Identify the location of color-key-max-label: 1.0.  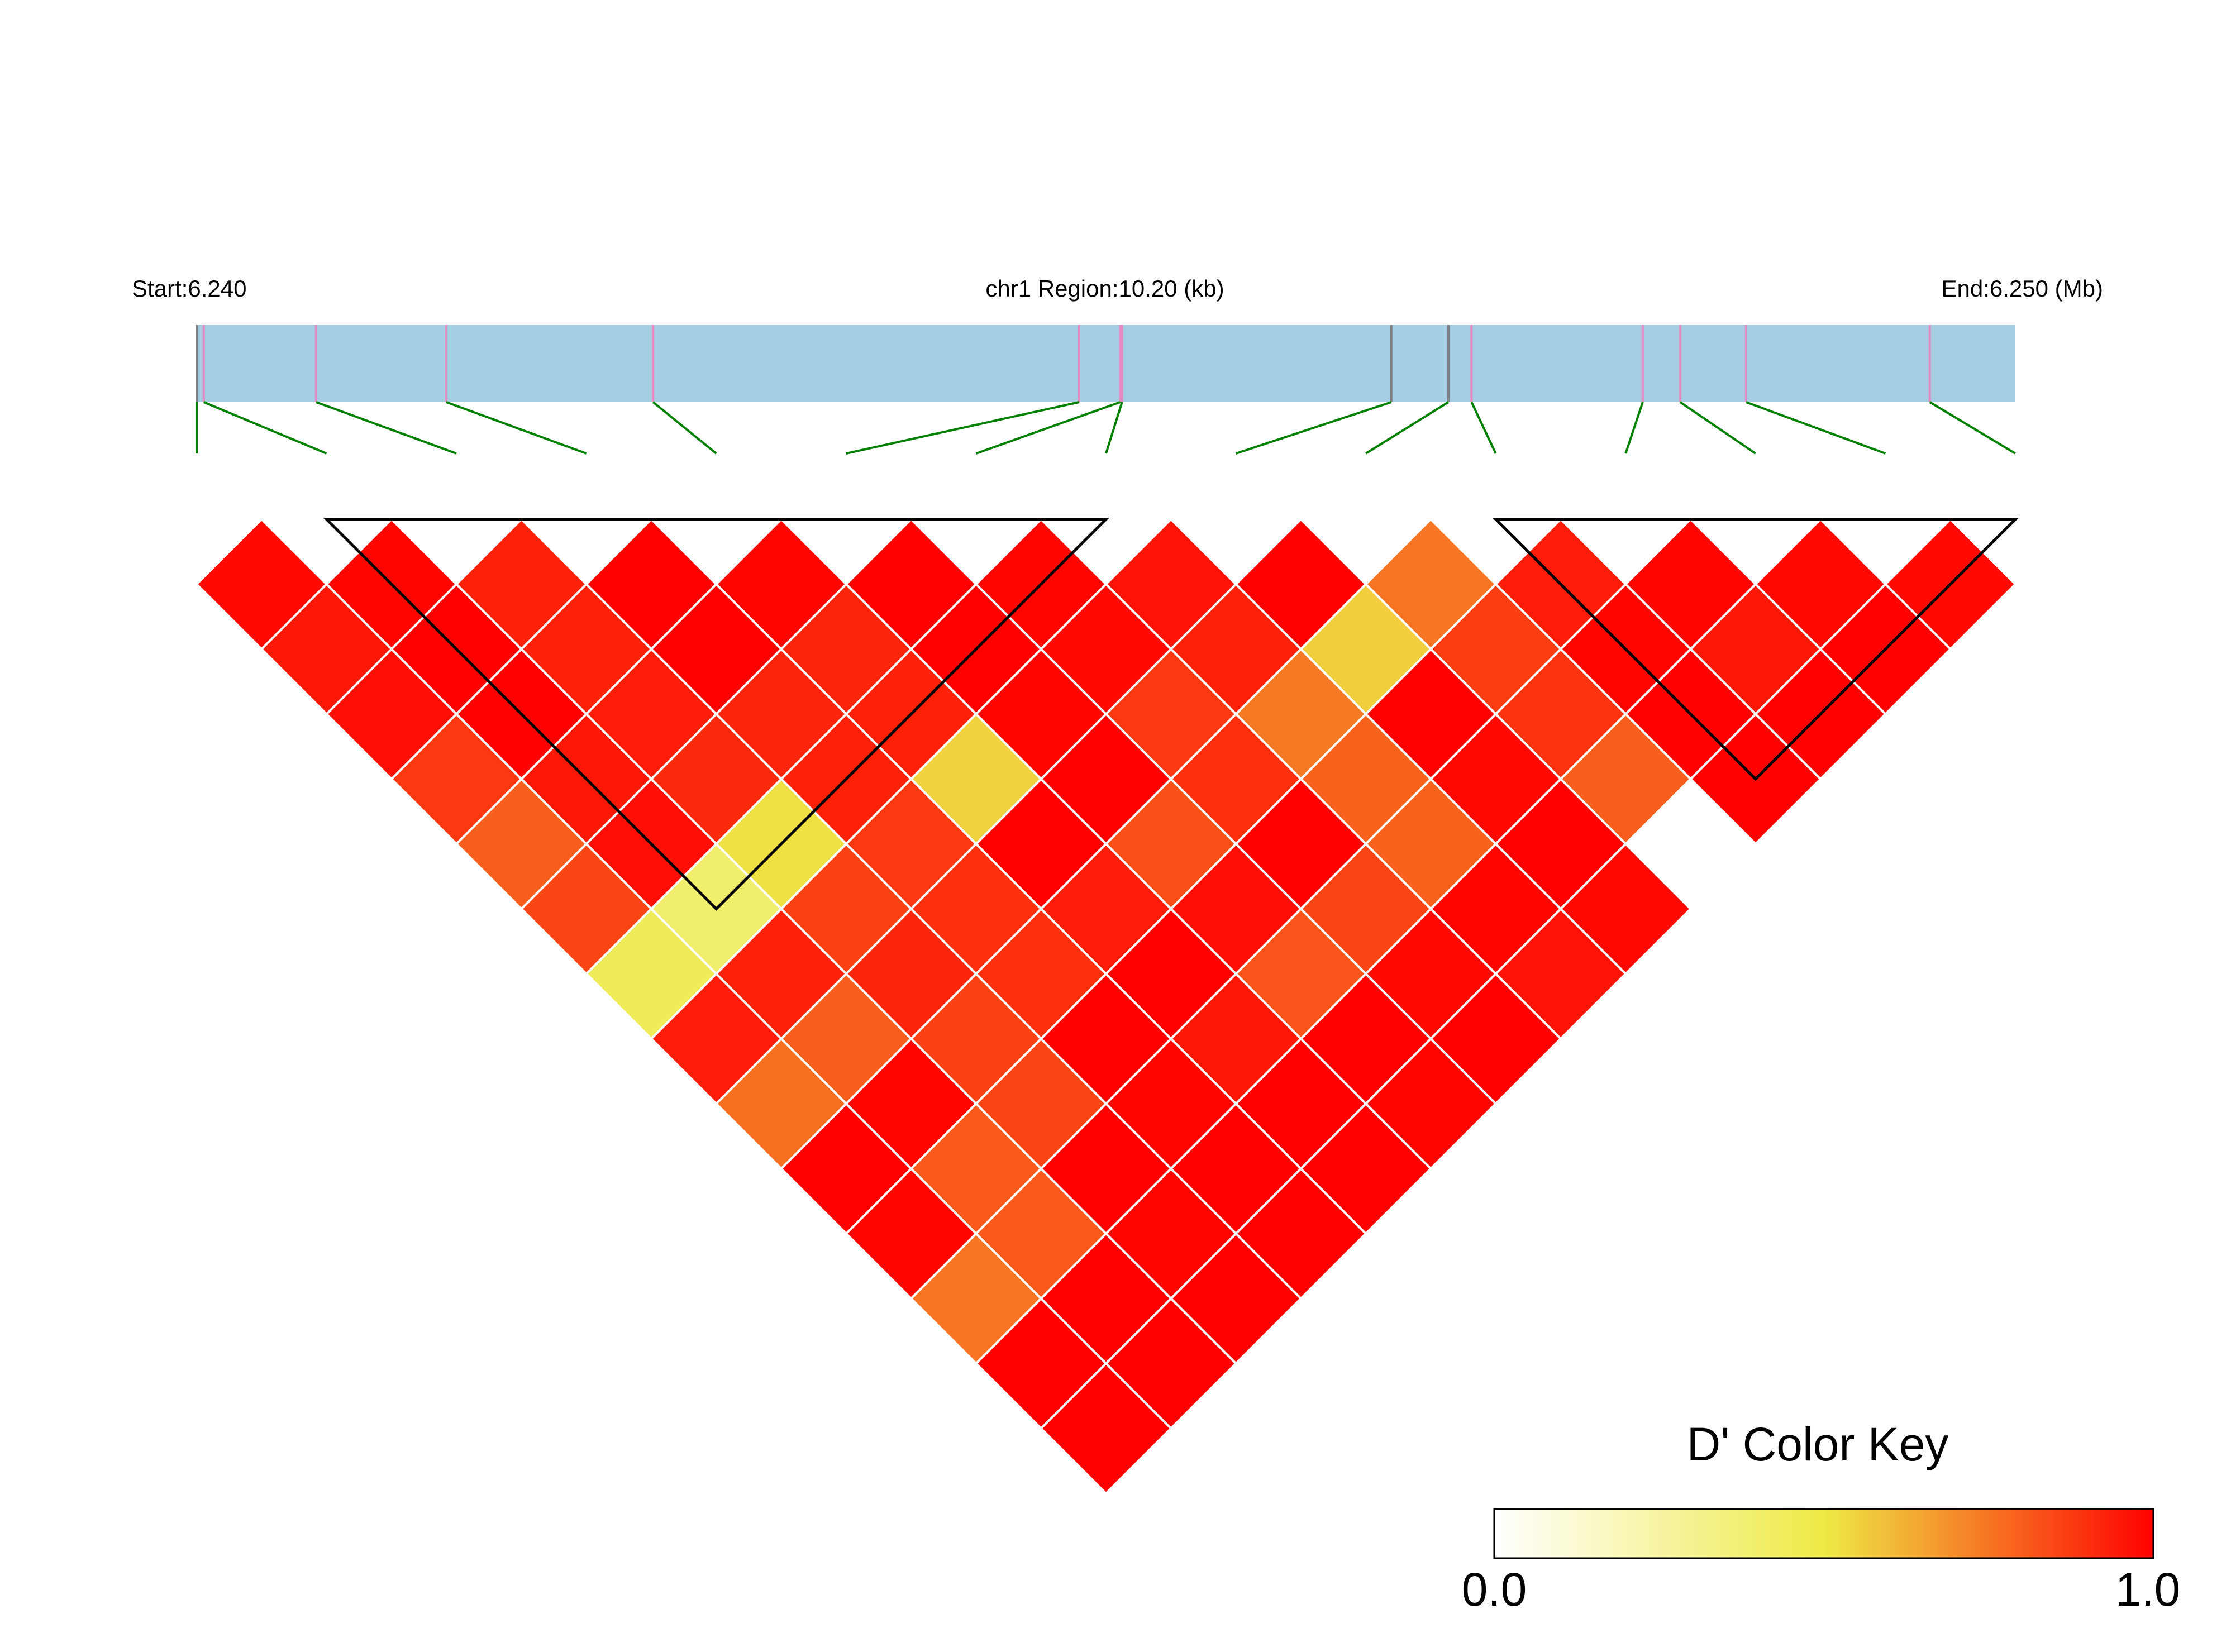
(2148, 1589).